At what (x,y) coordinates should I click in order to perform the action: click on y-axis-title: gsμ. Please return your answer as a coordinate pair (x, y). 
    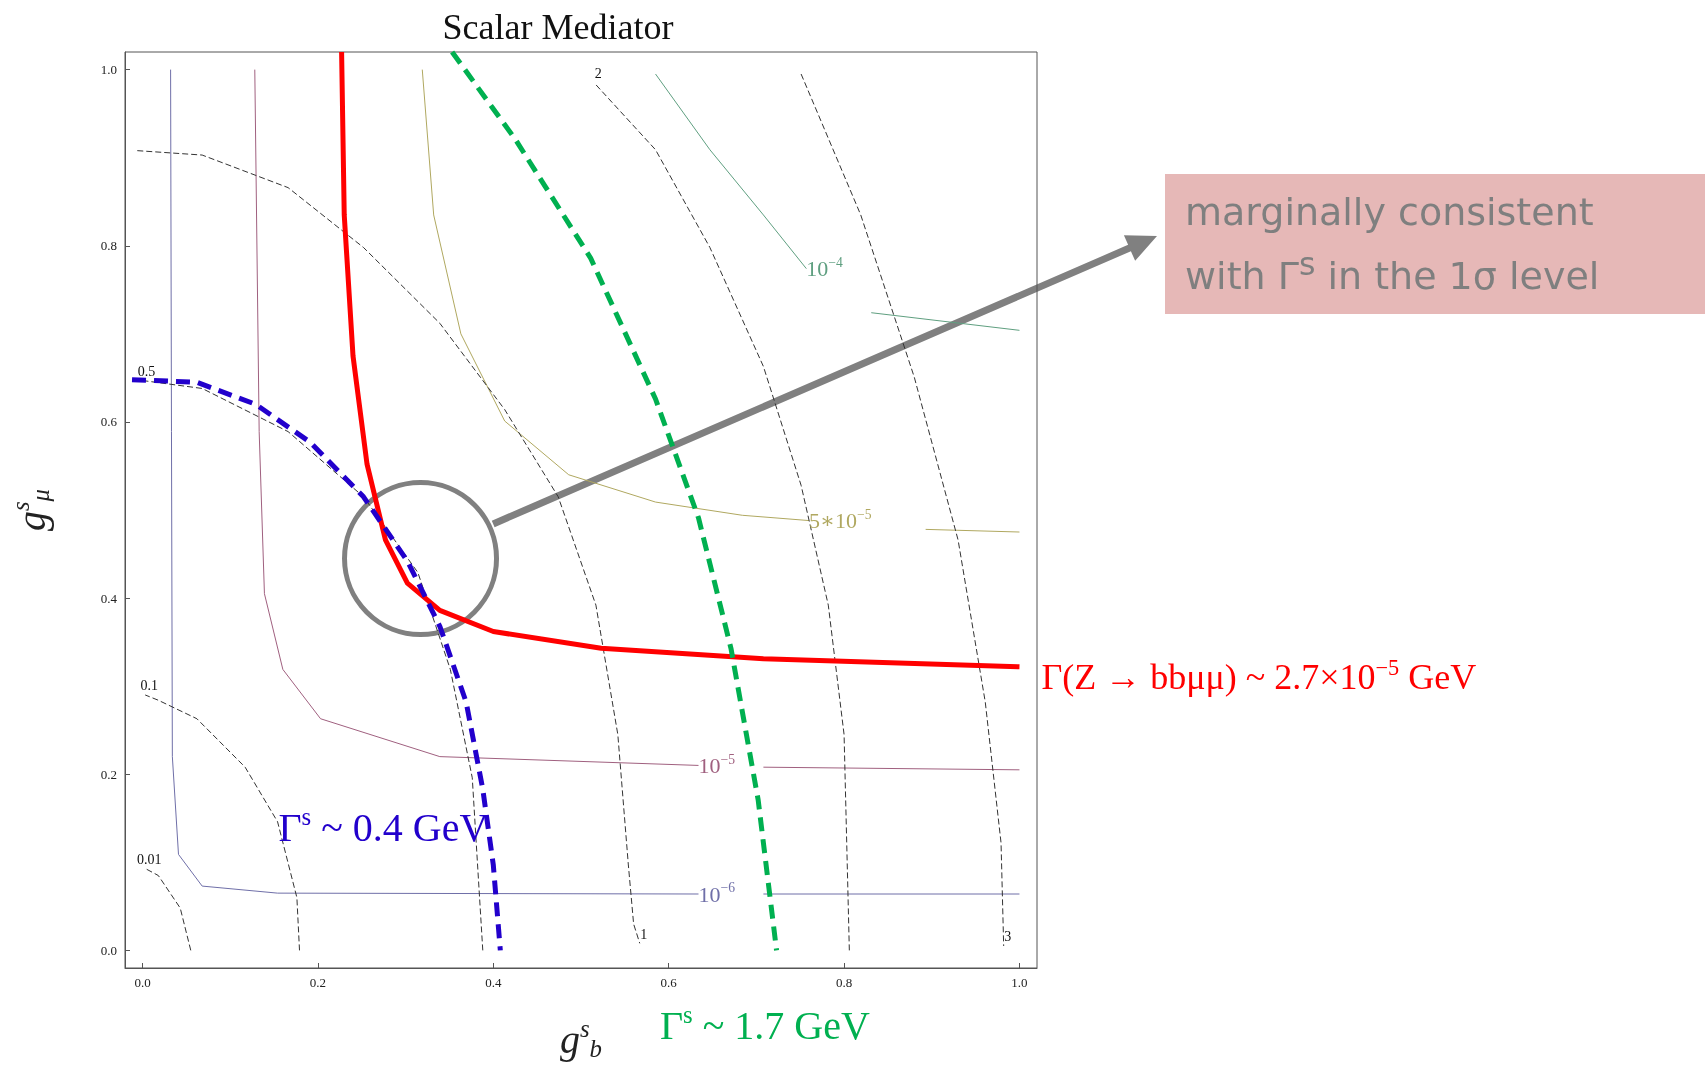
    Looking at the image, I should click on (30, 510).